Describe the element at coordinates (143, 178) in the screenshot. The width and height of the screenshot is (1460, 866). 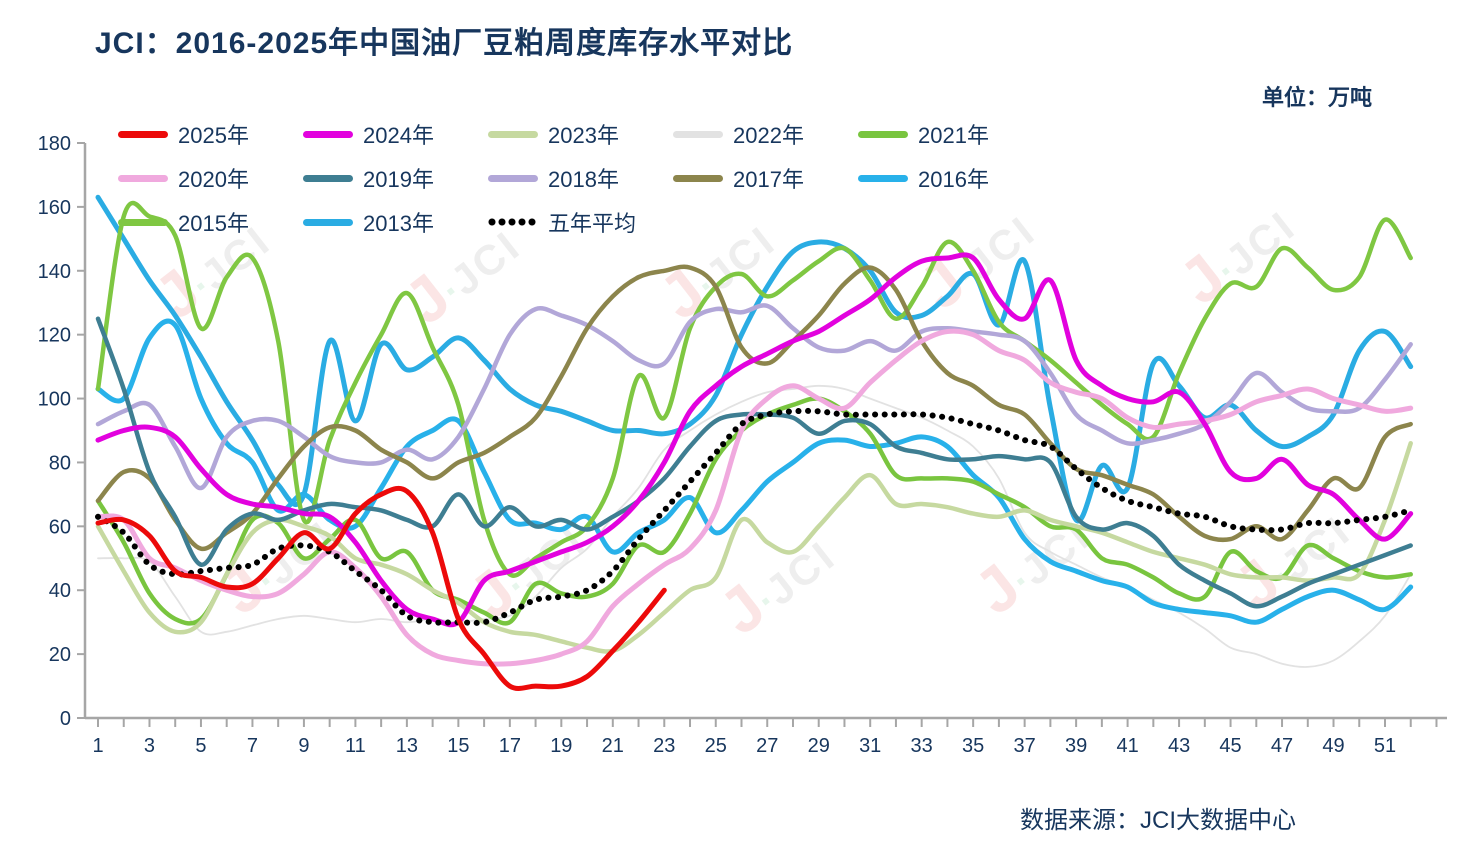
I see `legend-swatch-2020年` at that location.